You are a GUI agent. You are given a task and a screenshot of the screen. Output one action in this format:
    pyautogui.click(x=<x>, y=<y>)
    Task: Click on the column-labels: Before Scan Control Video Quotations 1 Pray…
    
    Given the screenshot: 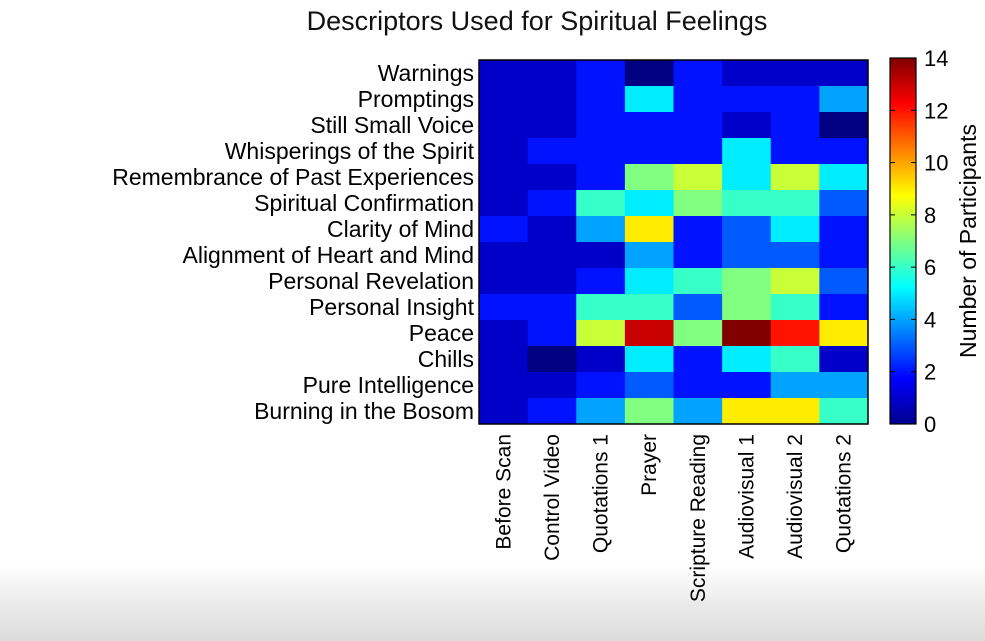 What is the action you would take?
    pyautogui.click(x=673, y=518)
    